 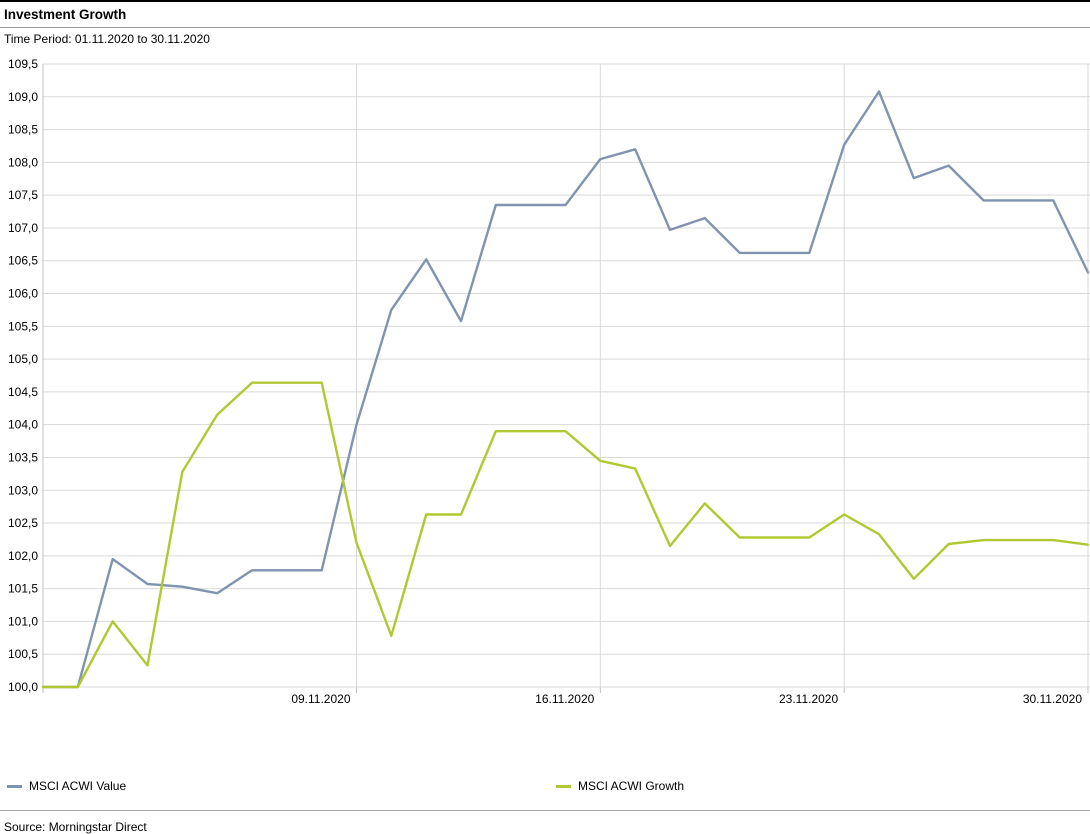 I want to click on y-axis-tick-label: 105,0, so click(x=23, y=359).